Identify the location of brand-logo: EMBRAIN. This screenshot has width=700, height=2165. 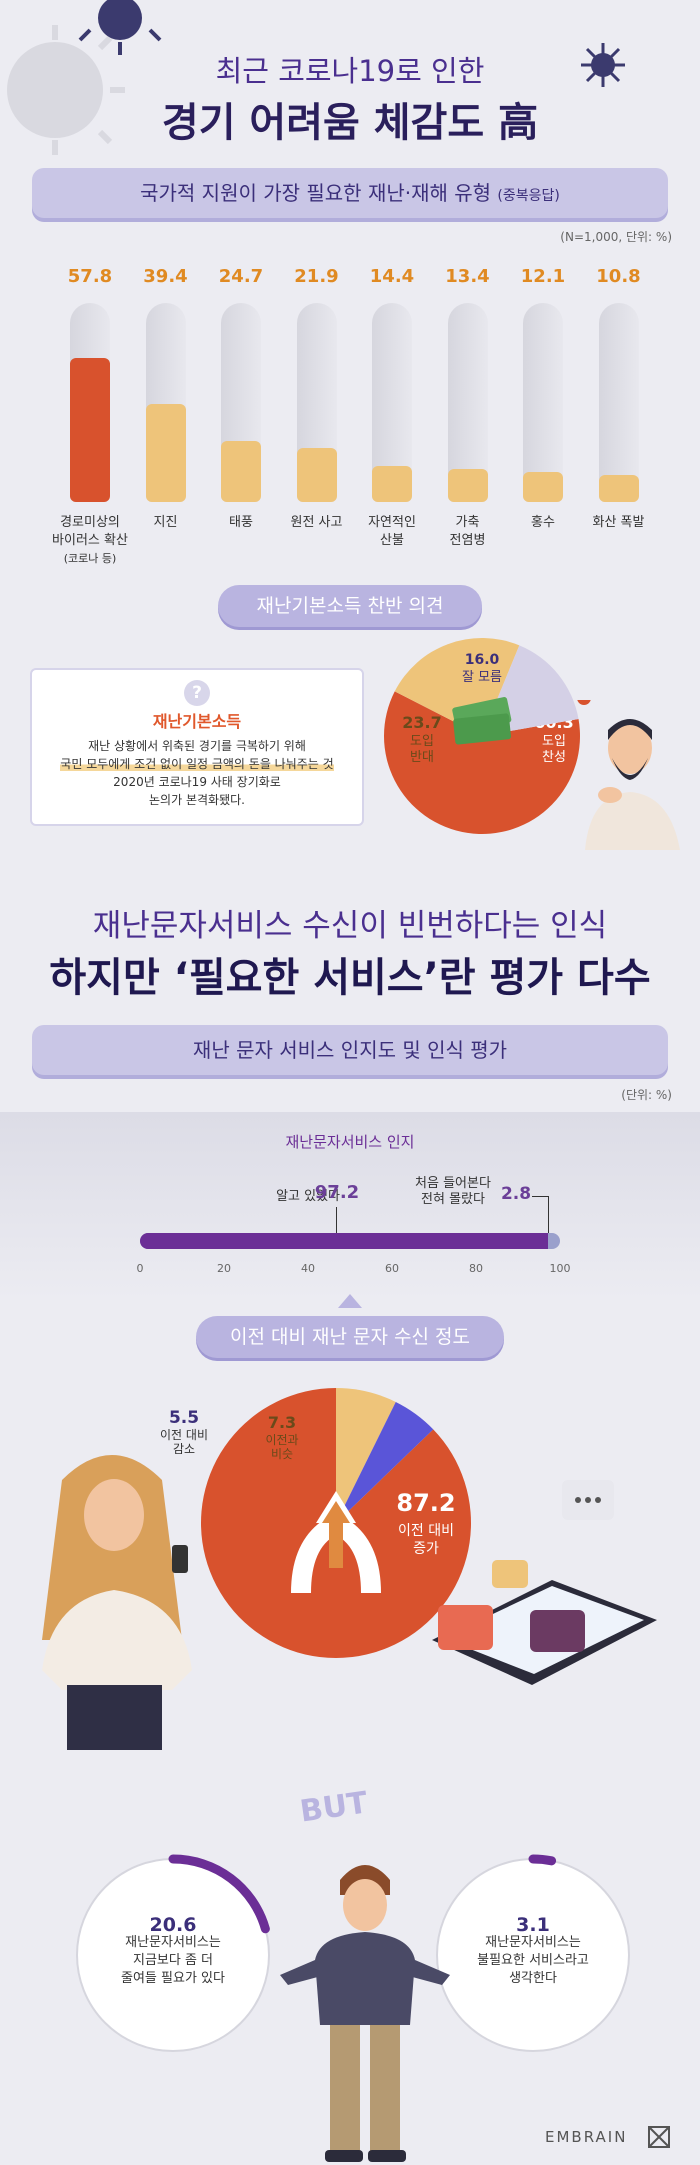
(586, 2137).